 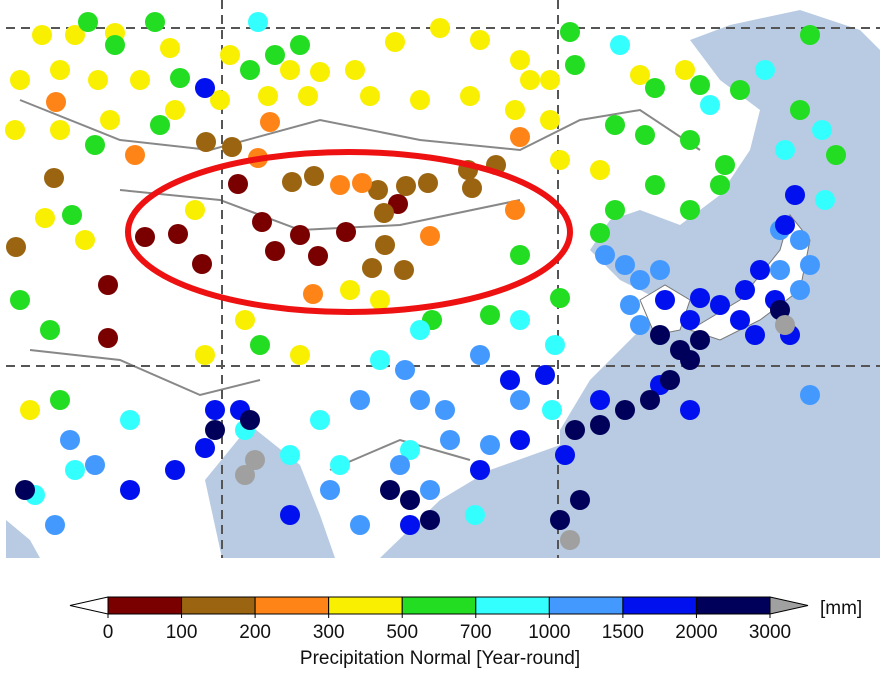 I want to click on colorbar-tick-label: 0, so click(x=108, y=632).